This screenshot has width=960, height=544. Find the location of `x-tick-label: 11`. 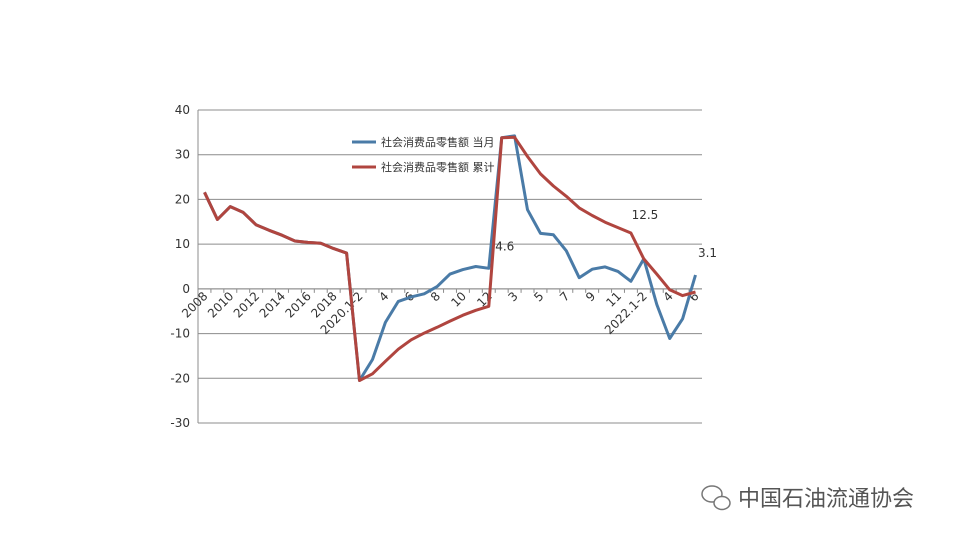

x-tick-label: 11 is located at coordinates (613, 299).